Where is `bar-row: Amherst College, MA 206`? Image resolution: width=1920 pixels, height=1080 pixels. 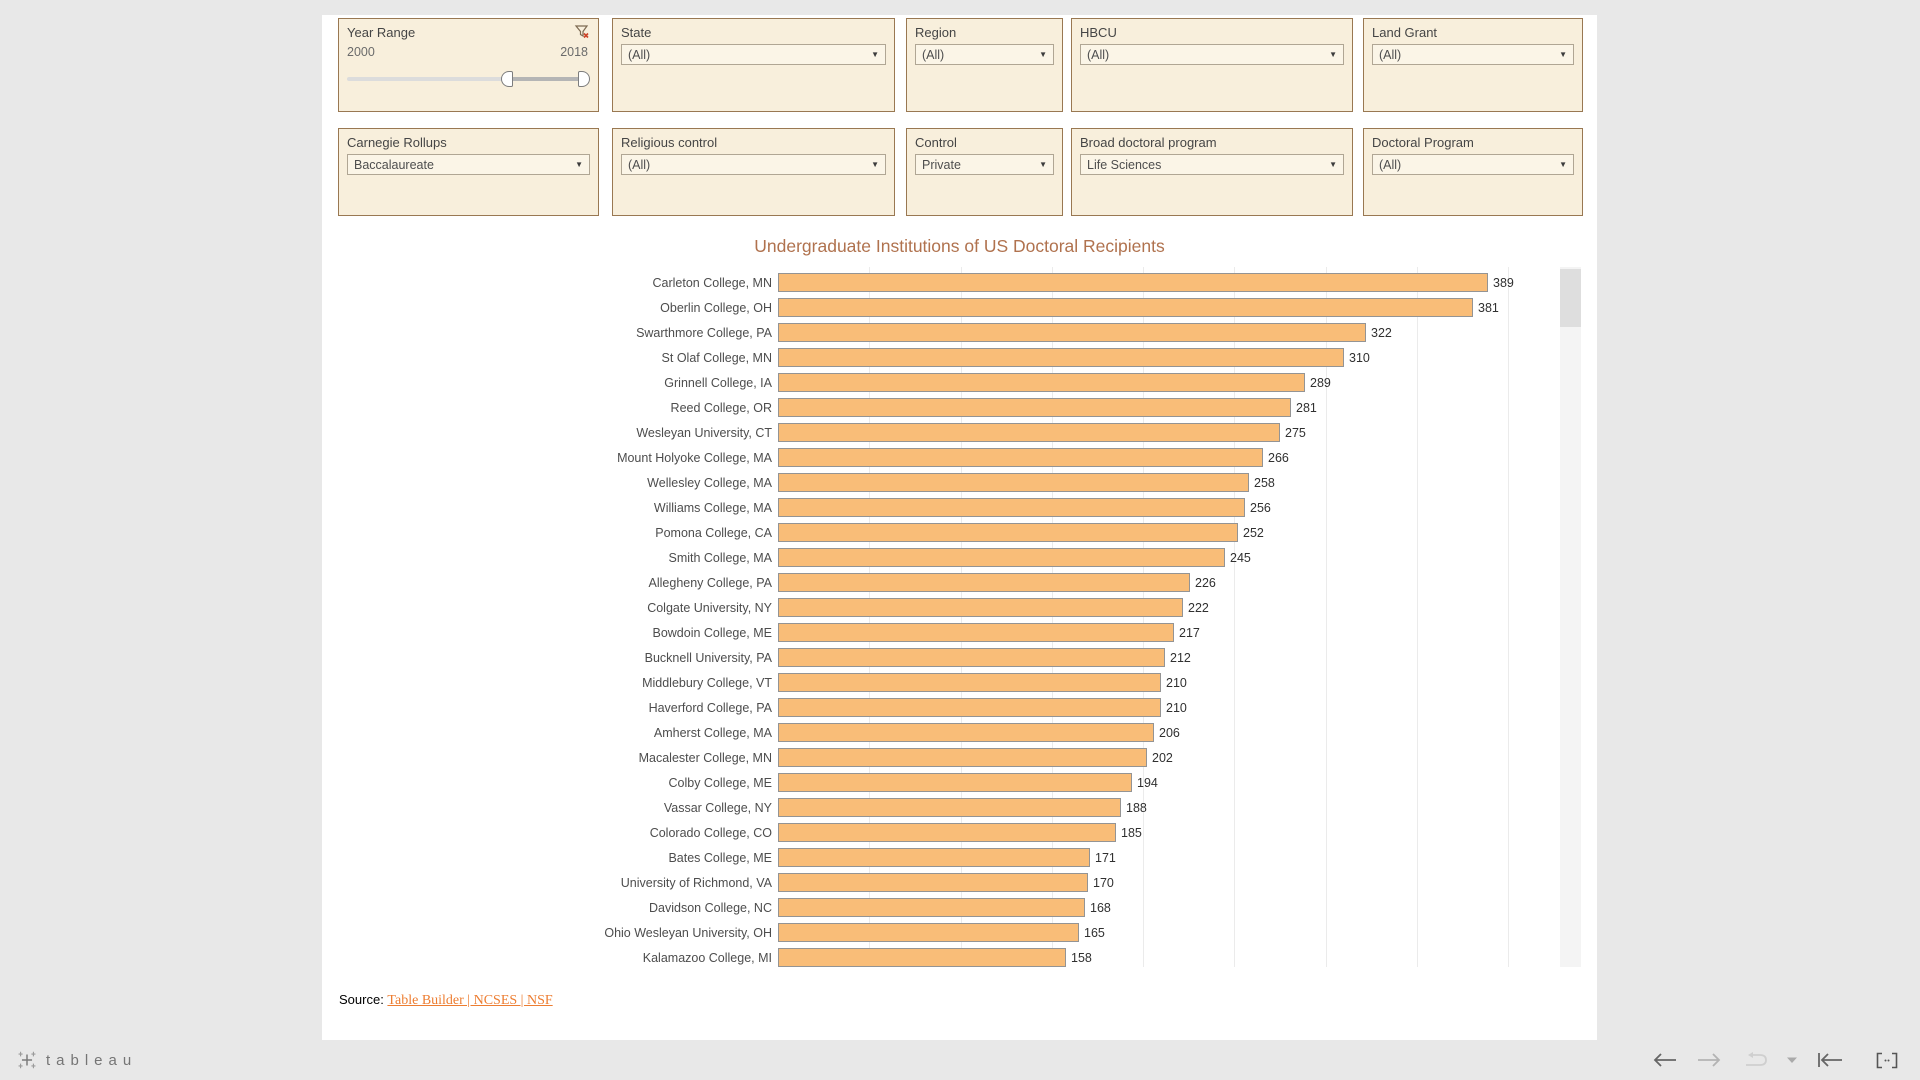
bar-row: Amherst College, MA 206 is located at coordinates (938, 732).